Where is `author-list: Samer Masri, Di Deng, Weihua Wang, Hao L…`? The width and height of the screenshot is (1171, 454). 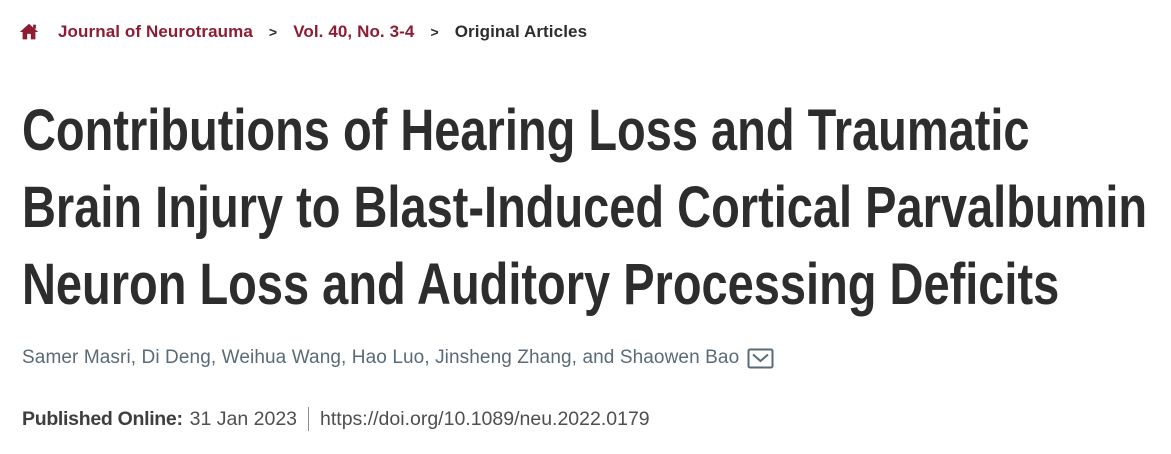
author-list: Samer Masri, Di Deng, Weihua Wang, Hao L… is located at coordinates (381, 357).